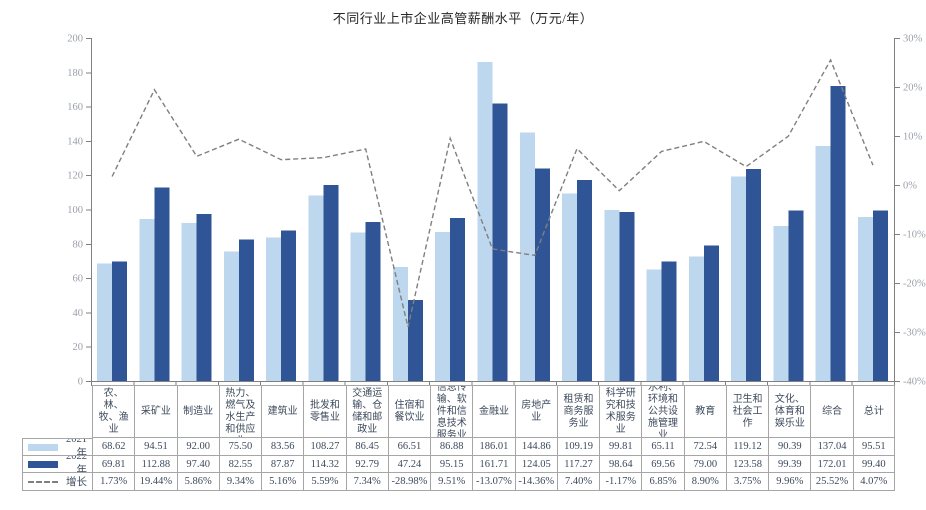 This screenshot has height=510, width=926. I want to click on table-value-cell: 5.16%, so click(282, 482).